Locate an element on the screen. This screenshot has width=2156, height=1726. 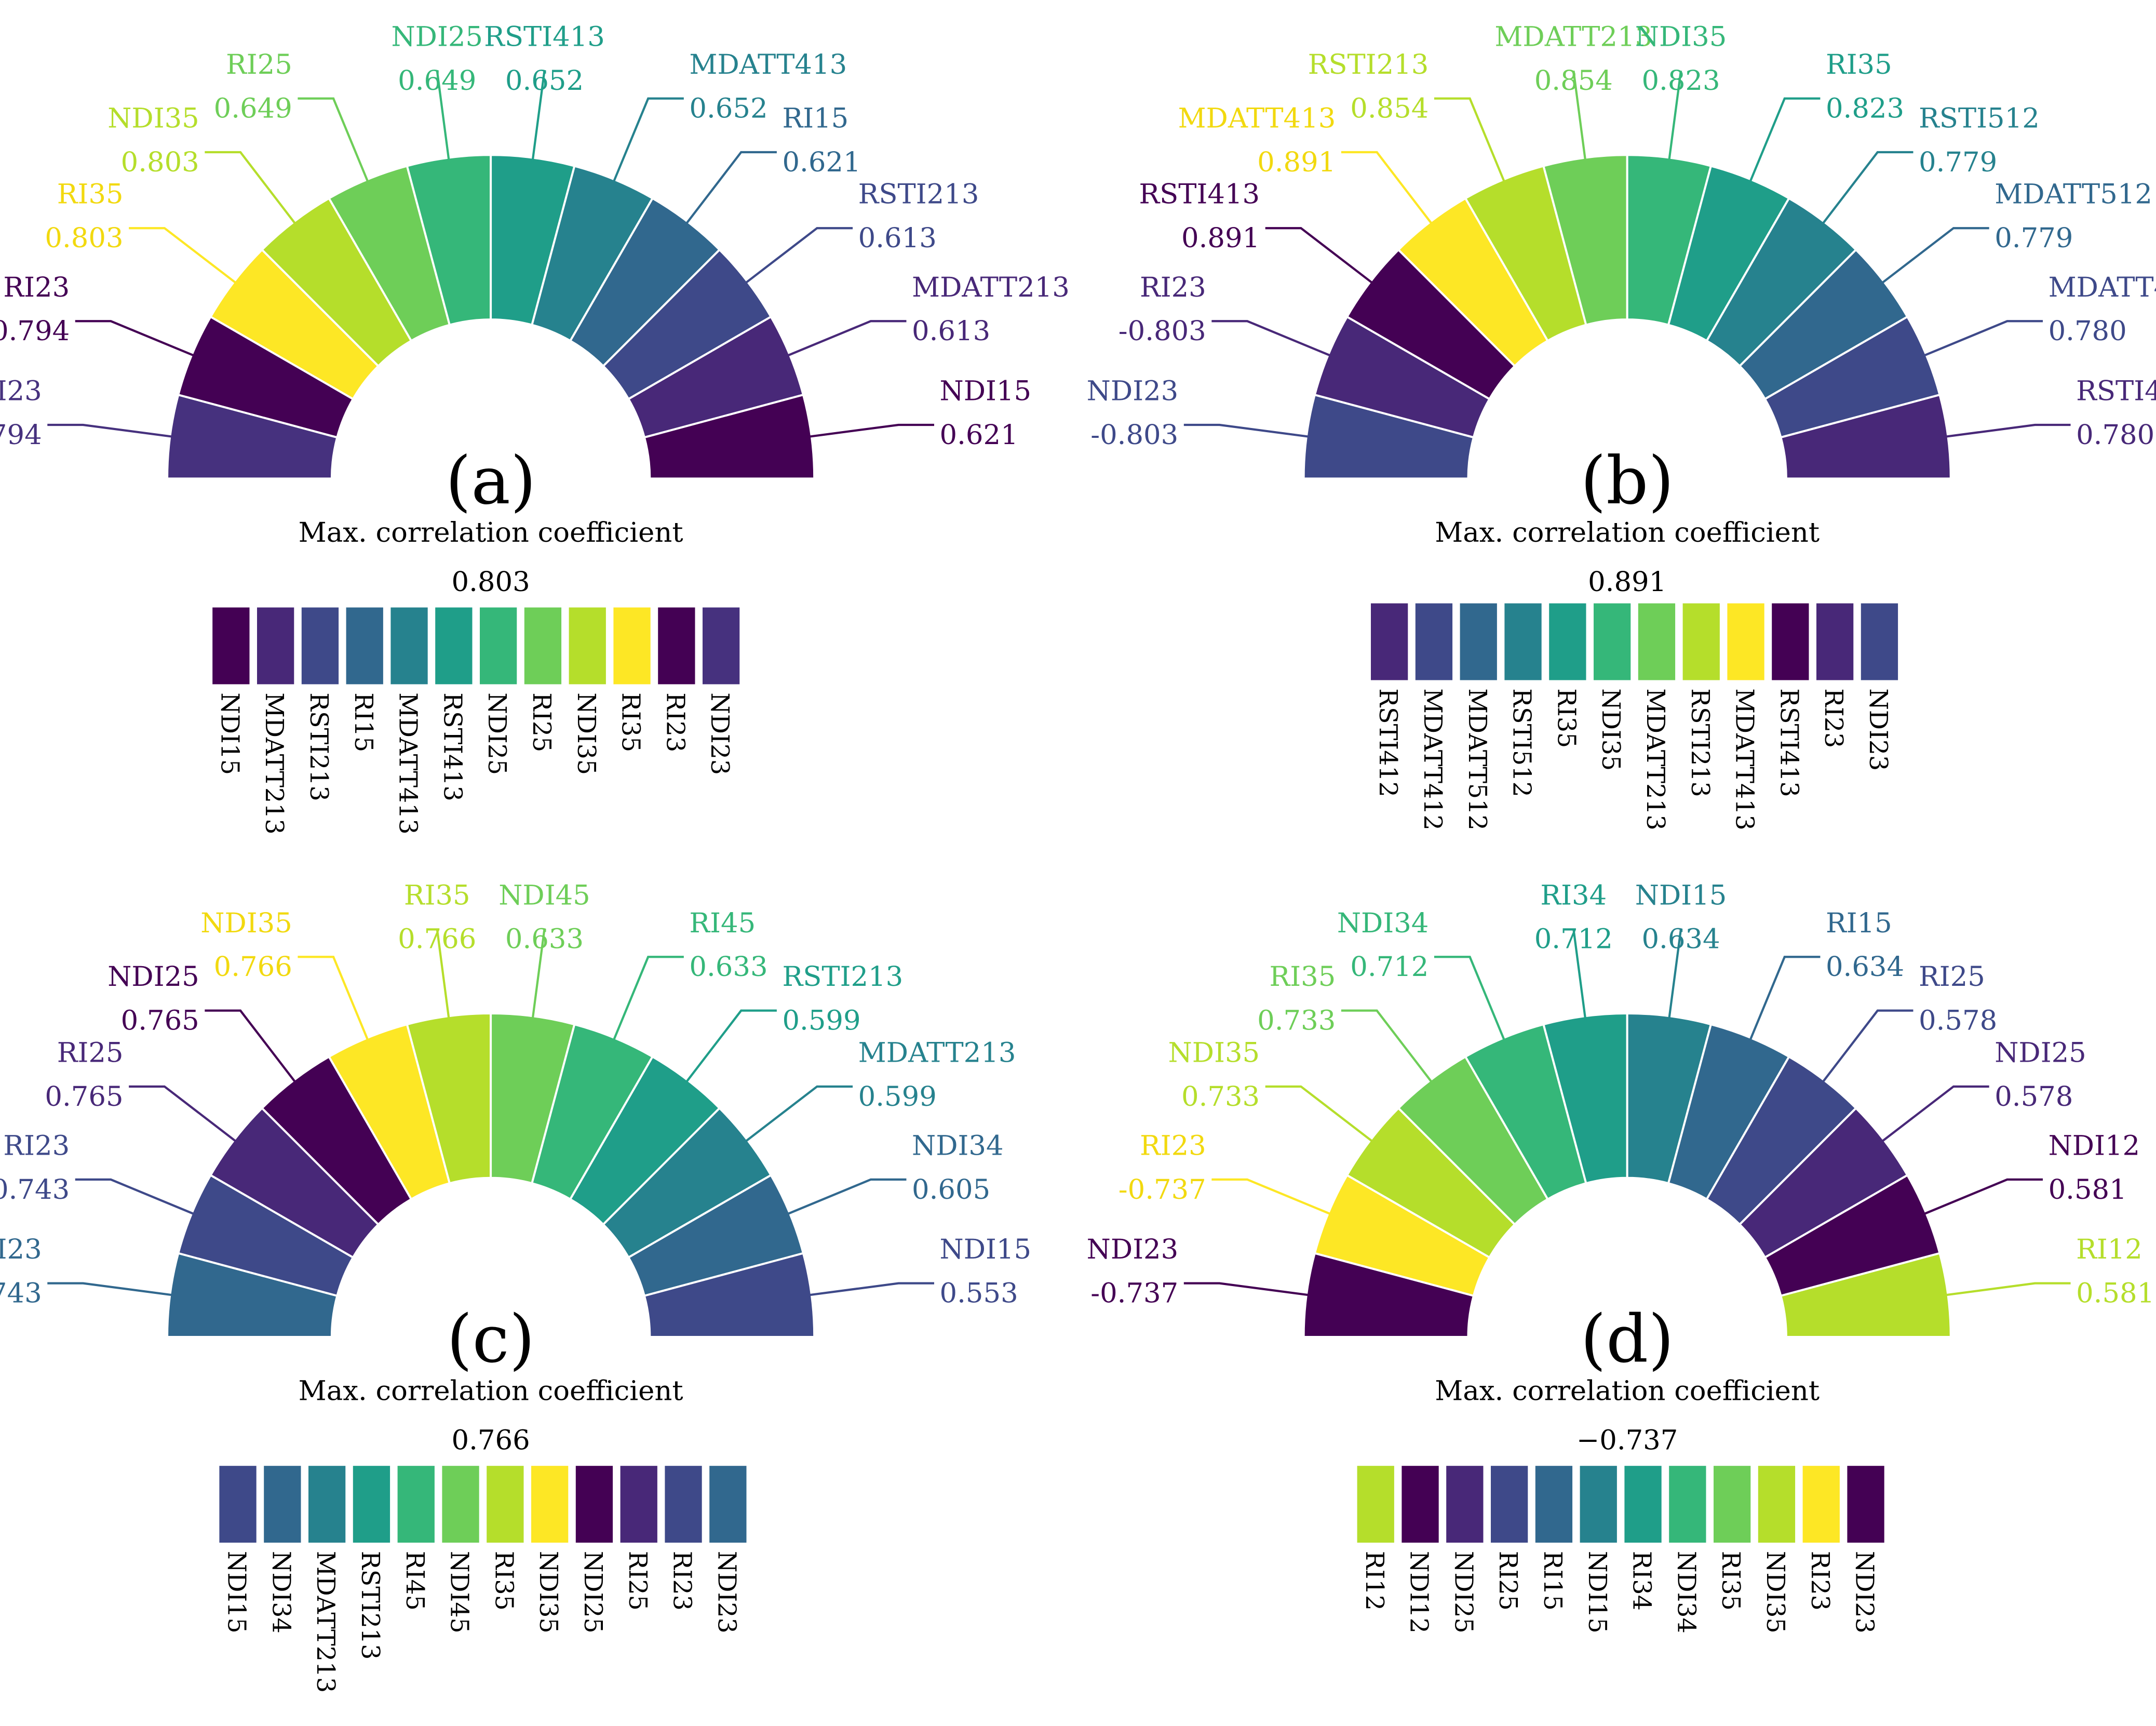
segment-value: 0.581 is located at coordinates (2088, 1190).